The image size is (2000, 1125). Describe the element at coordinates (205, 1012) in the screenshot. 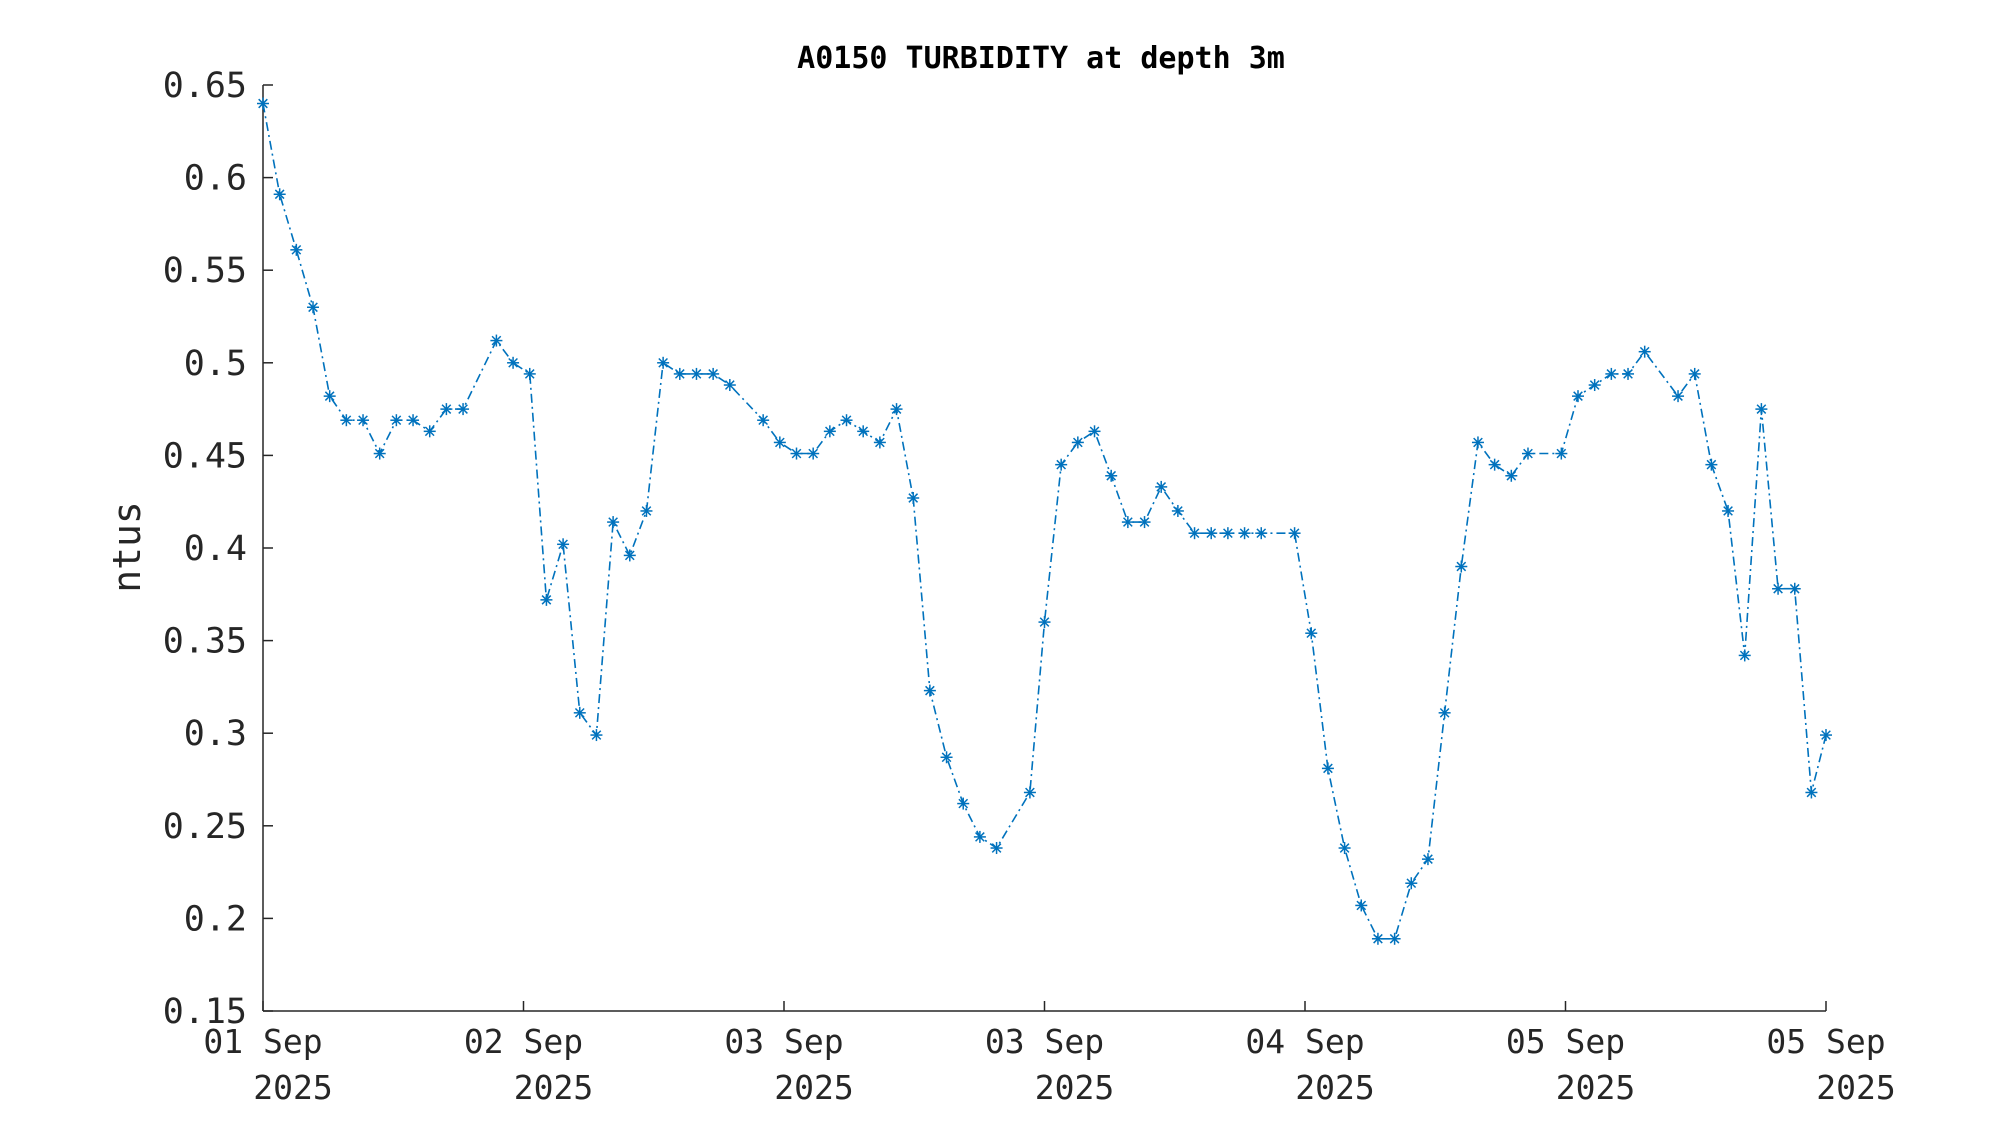

I see `y-tick-label: 0.15` at that location.